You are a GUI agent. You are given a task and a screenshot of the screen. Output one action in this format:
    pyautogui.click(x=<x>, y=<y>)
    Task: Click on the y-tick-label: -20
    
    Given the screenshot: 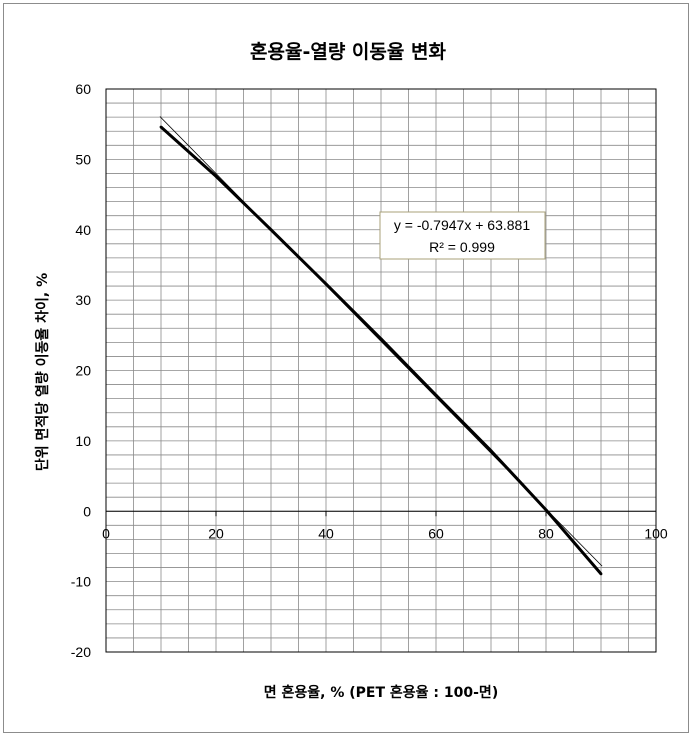 What is the action you would take?
    pyautogui.click(x=81, y=652)
    